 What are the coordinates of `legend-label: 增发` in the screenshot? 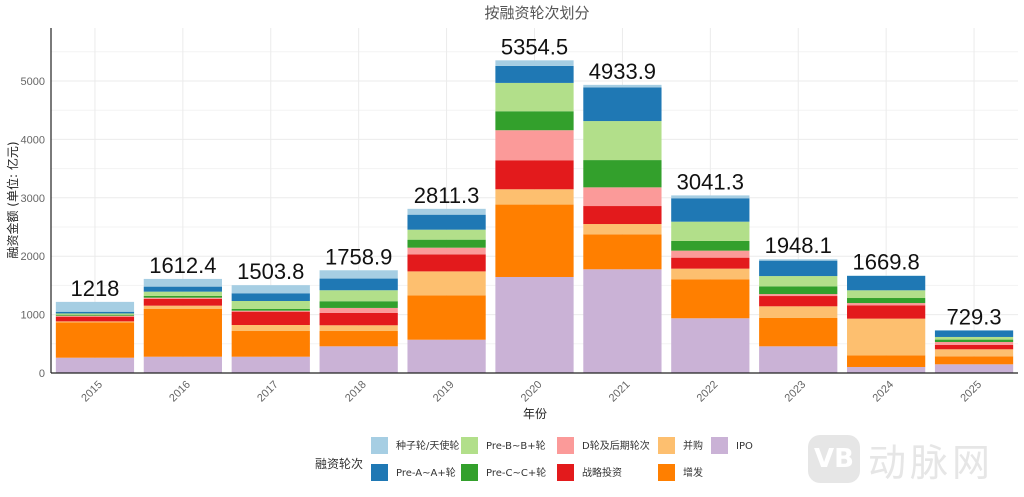 It's located at (693, 472).